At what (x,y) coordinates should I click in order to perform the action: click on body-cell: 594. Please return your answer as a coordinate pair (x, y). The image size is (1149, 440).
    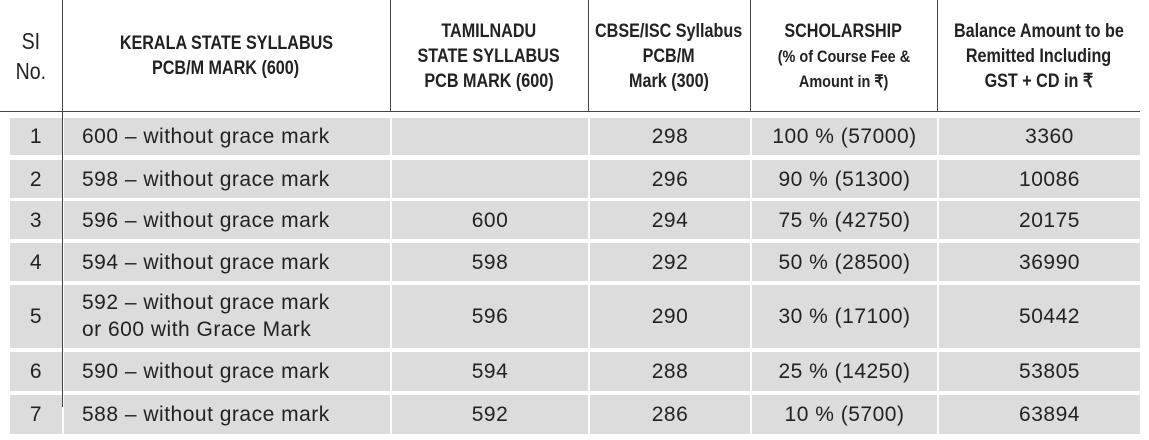
    Looking at the image, I should click on (490, 371).